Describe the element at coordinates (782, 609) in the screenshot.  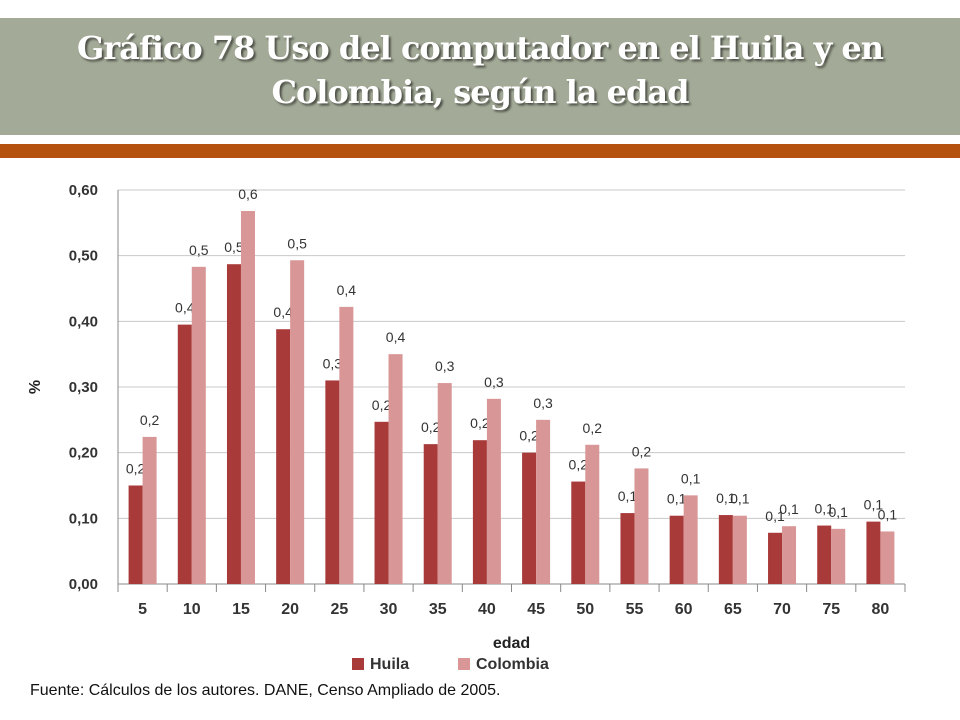
I see `x-tick-label: 70` at that location.